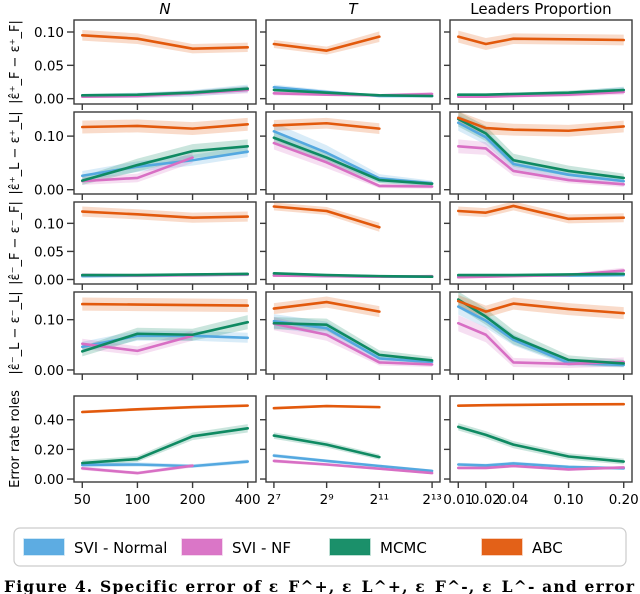 The image size is (640, 594). I want to click on legend-box, so click(320, 547).